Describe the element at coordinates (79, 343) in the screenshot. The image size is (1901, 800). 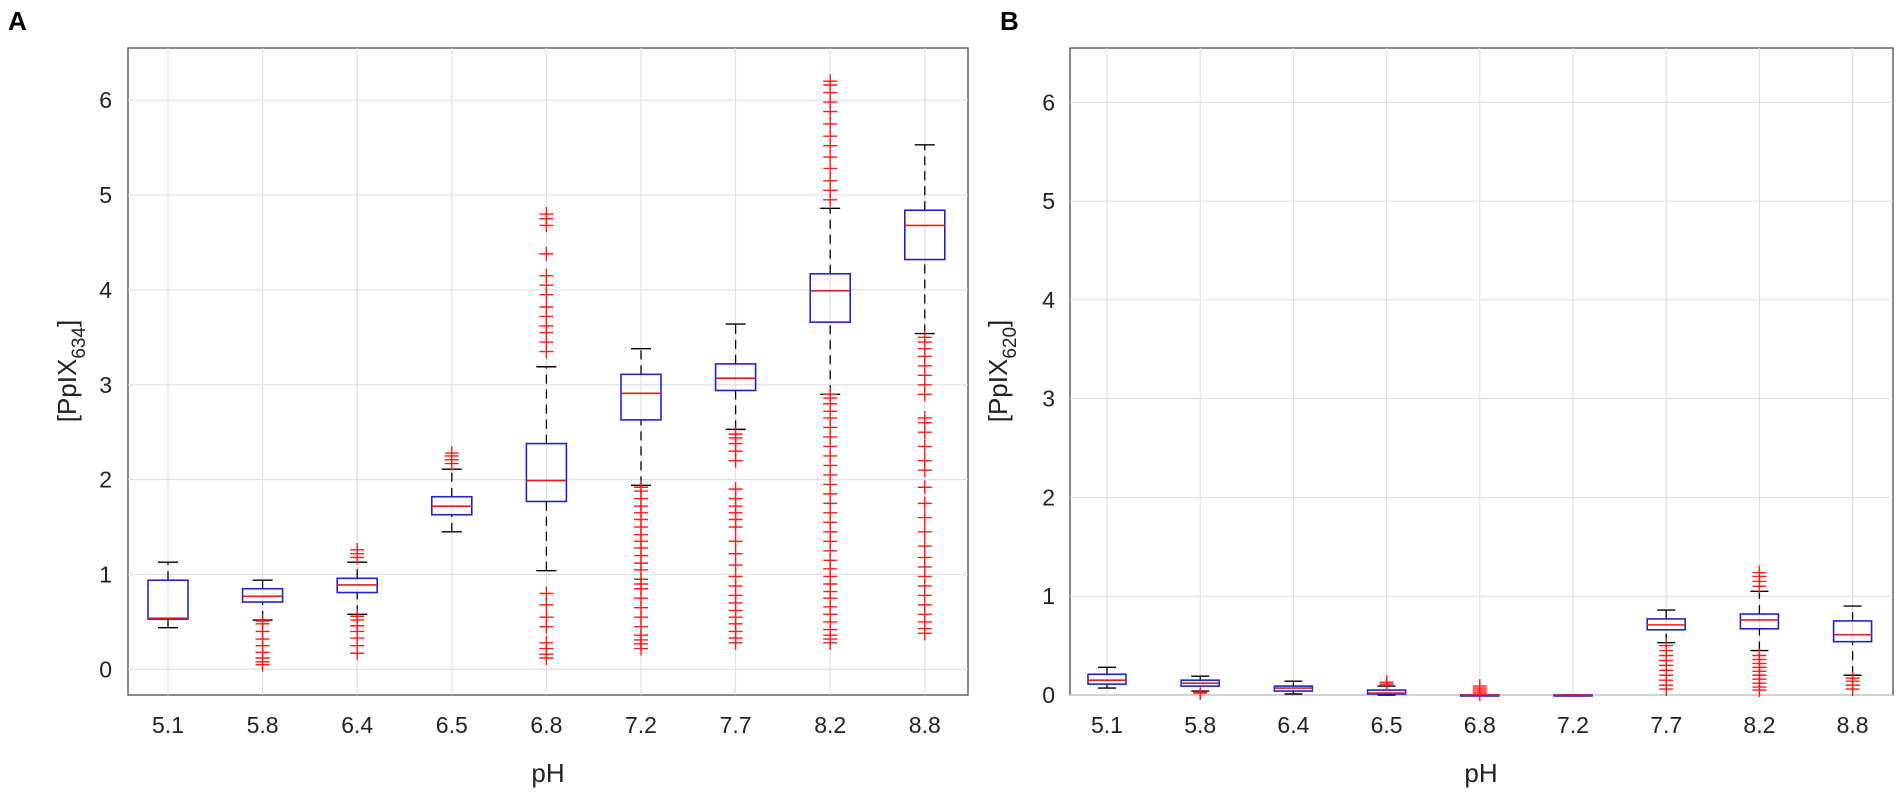
I see `panel-a-y-label-subscript: 634` at that location.